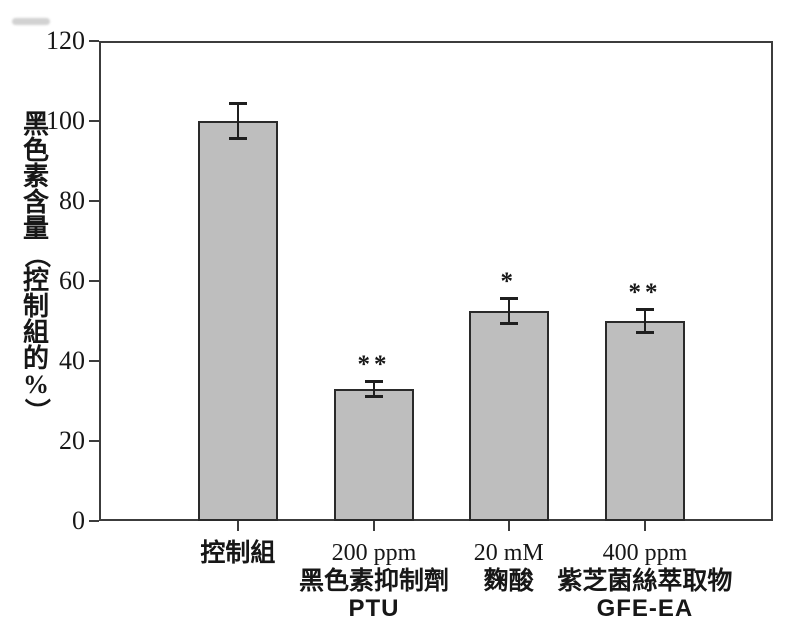  Describe the element at coordinates (72, 280) in the screenshot. I see `y-axis-tick-label: 60` at that location.